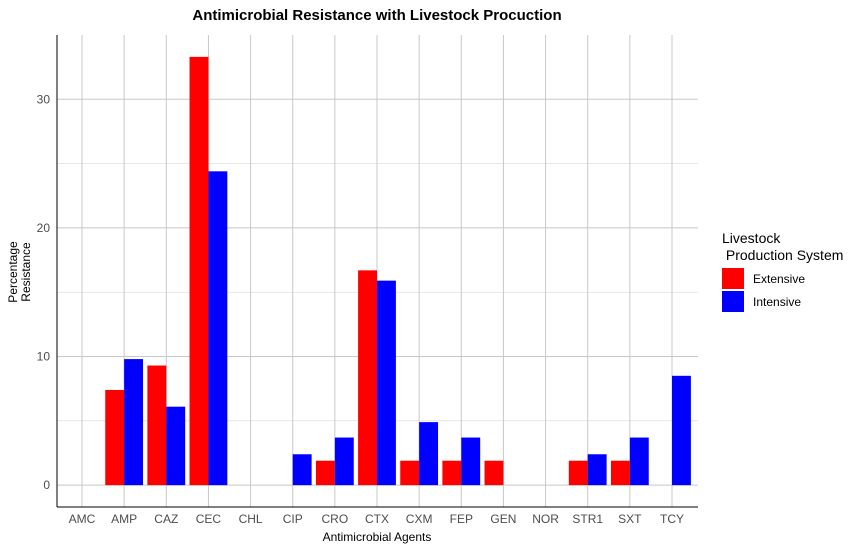 Image resolution: width=865 pixels, height=550 pixels. What do you see at coordinates (630, 519) in the screenshot?
I see `x-tick-label: SXT` at bounding box center [630, 519].